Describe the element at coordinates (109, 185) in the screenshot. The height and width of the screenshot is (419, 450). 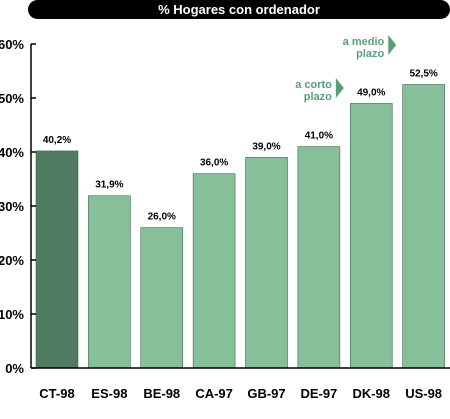
I see `data-label-ES-98: 31,9%` at that location.